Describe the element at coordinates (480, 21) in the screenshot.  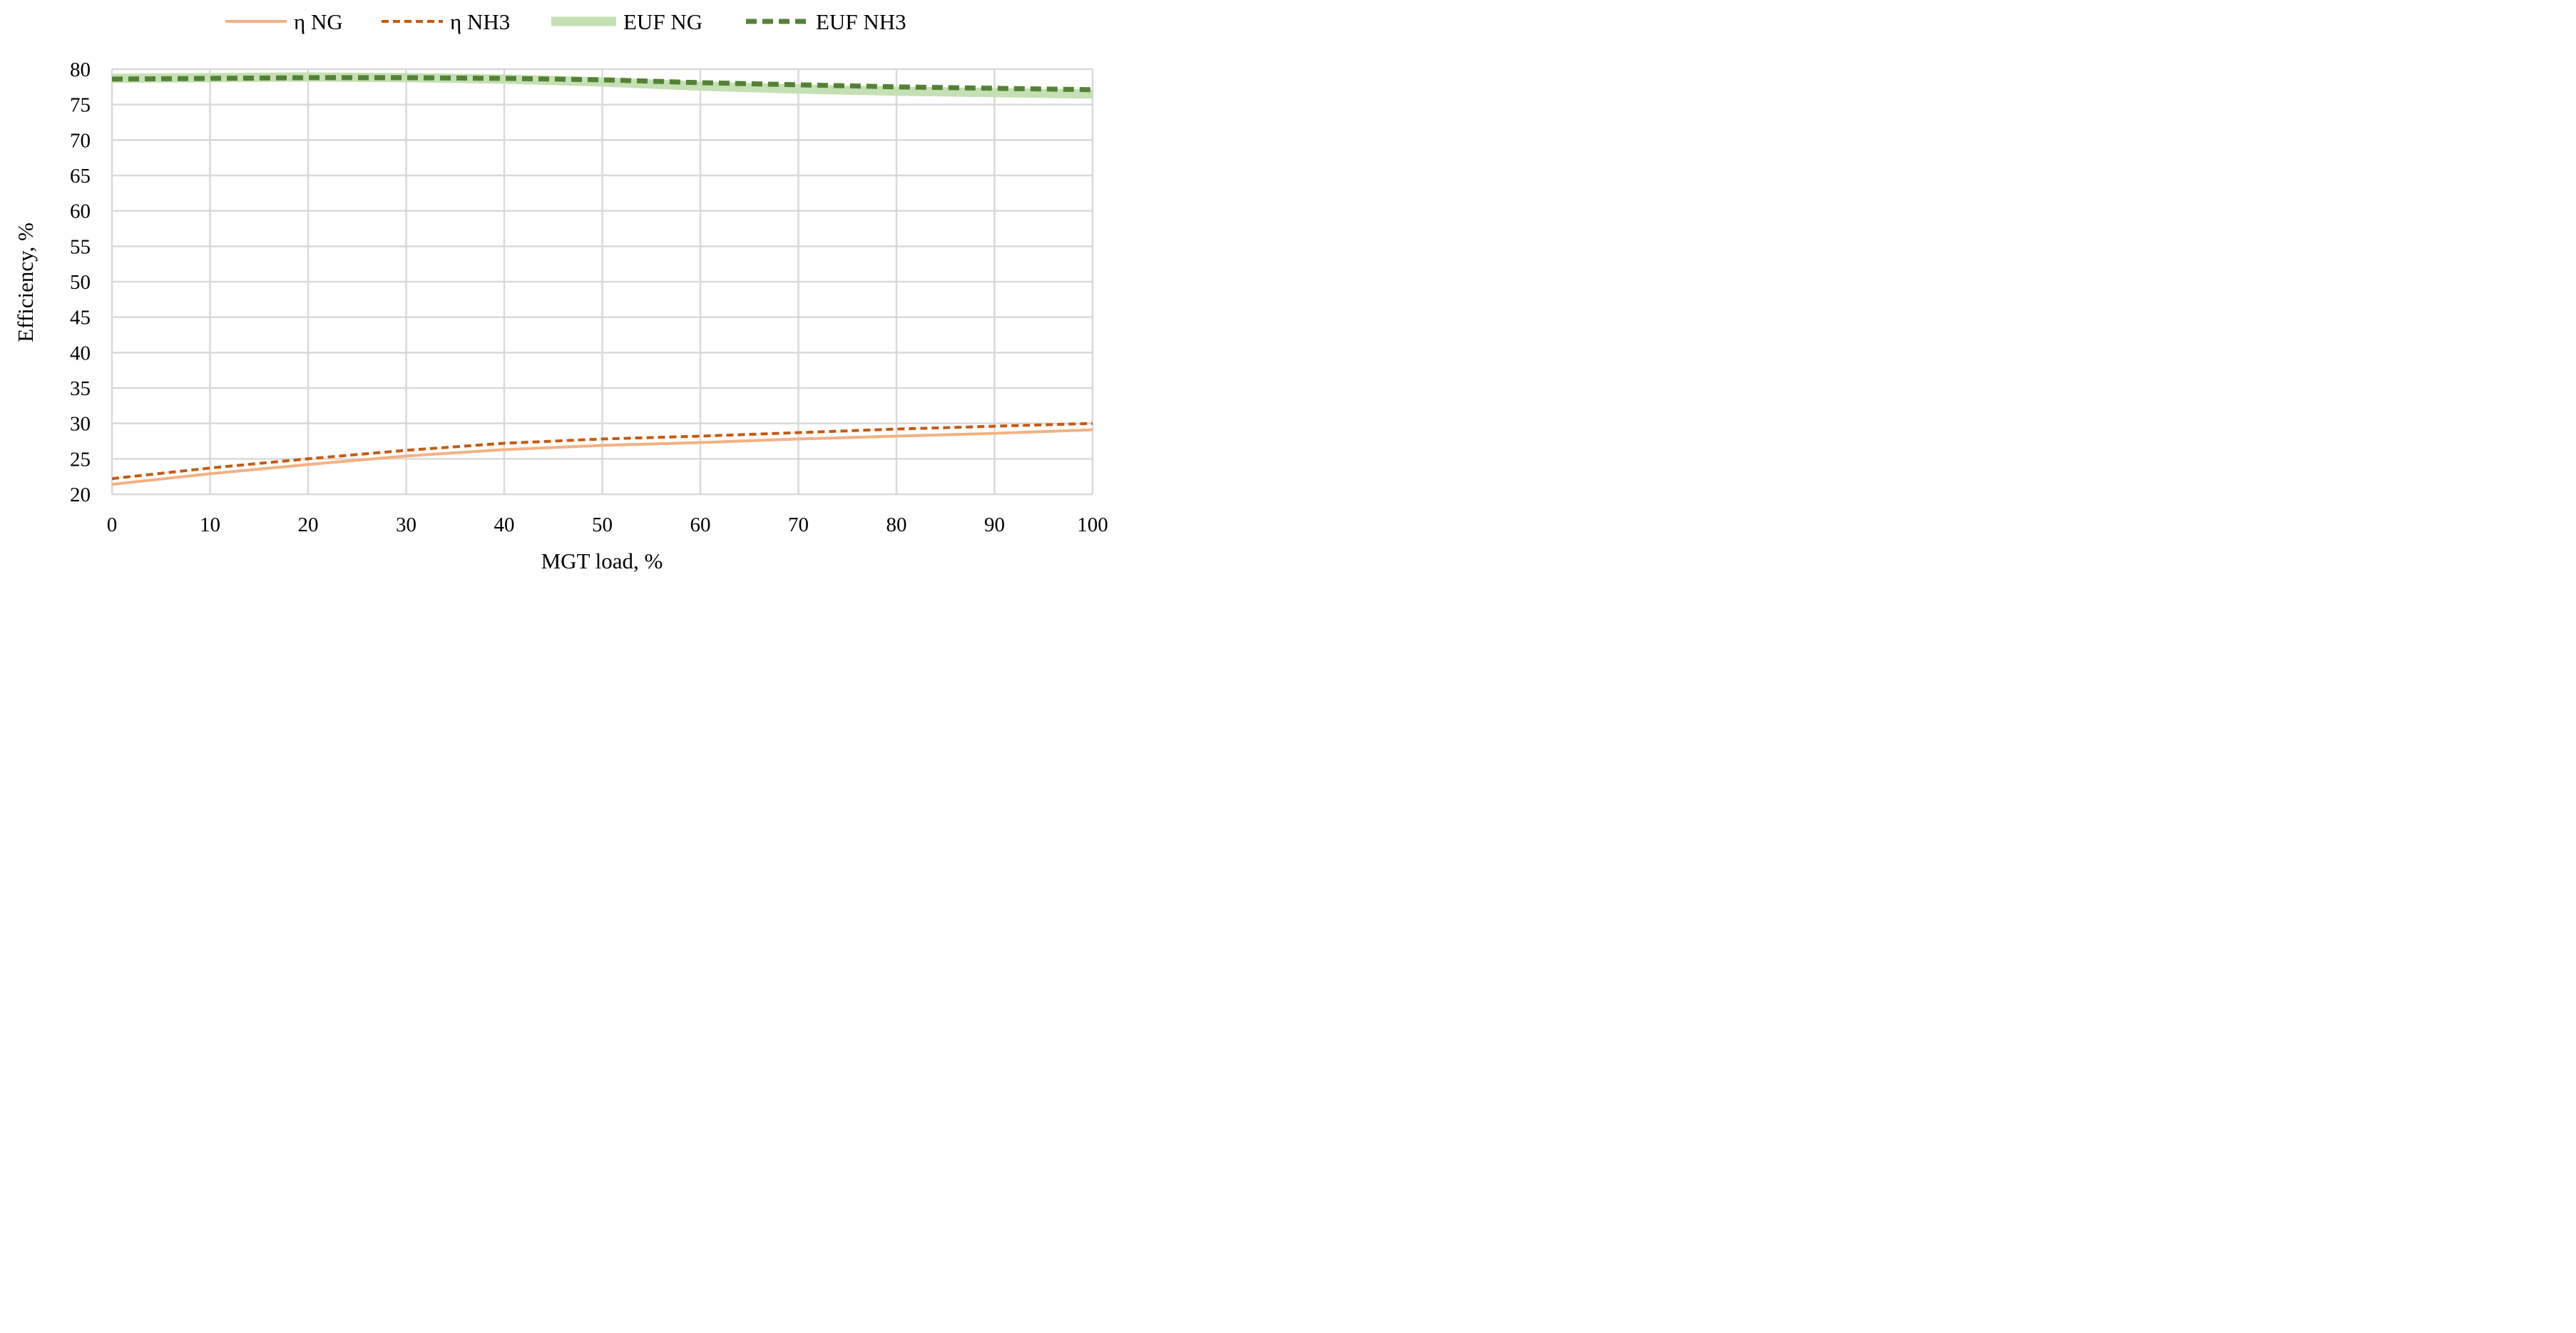
I see `legend-label: η NH3` at that location.